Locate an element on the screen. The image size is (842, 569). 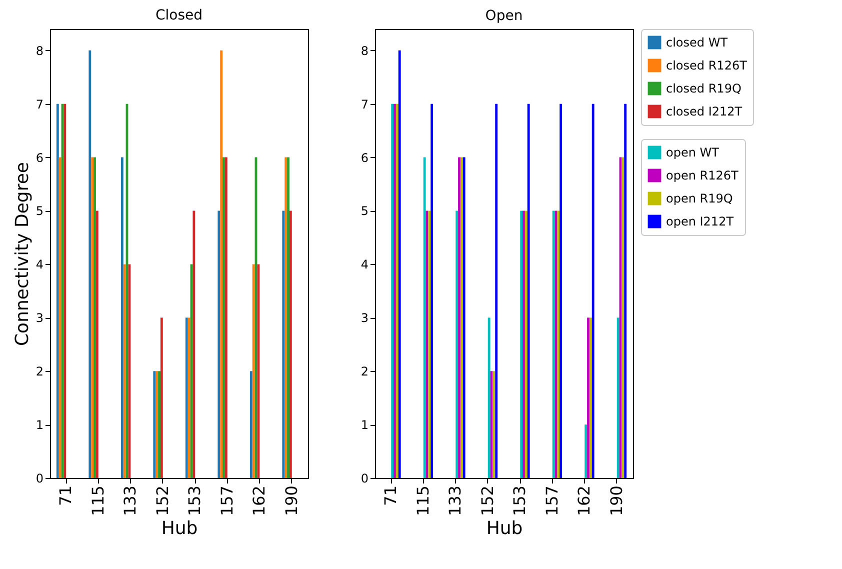
legend-label: open I212T is located at coordinates (700, 221).